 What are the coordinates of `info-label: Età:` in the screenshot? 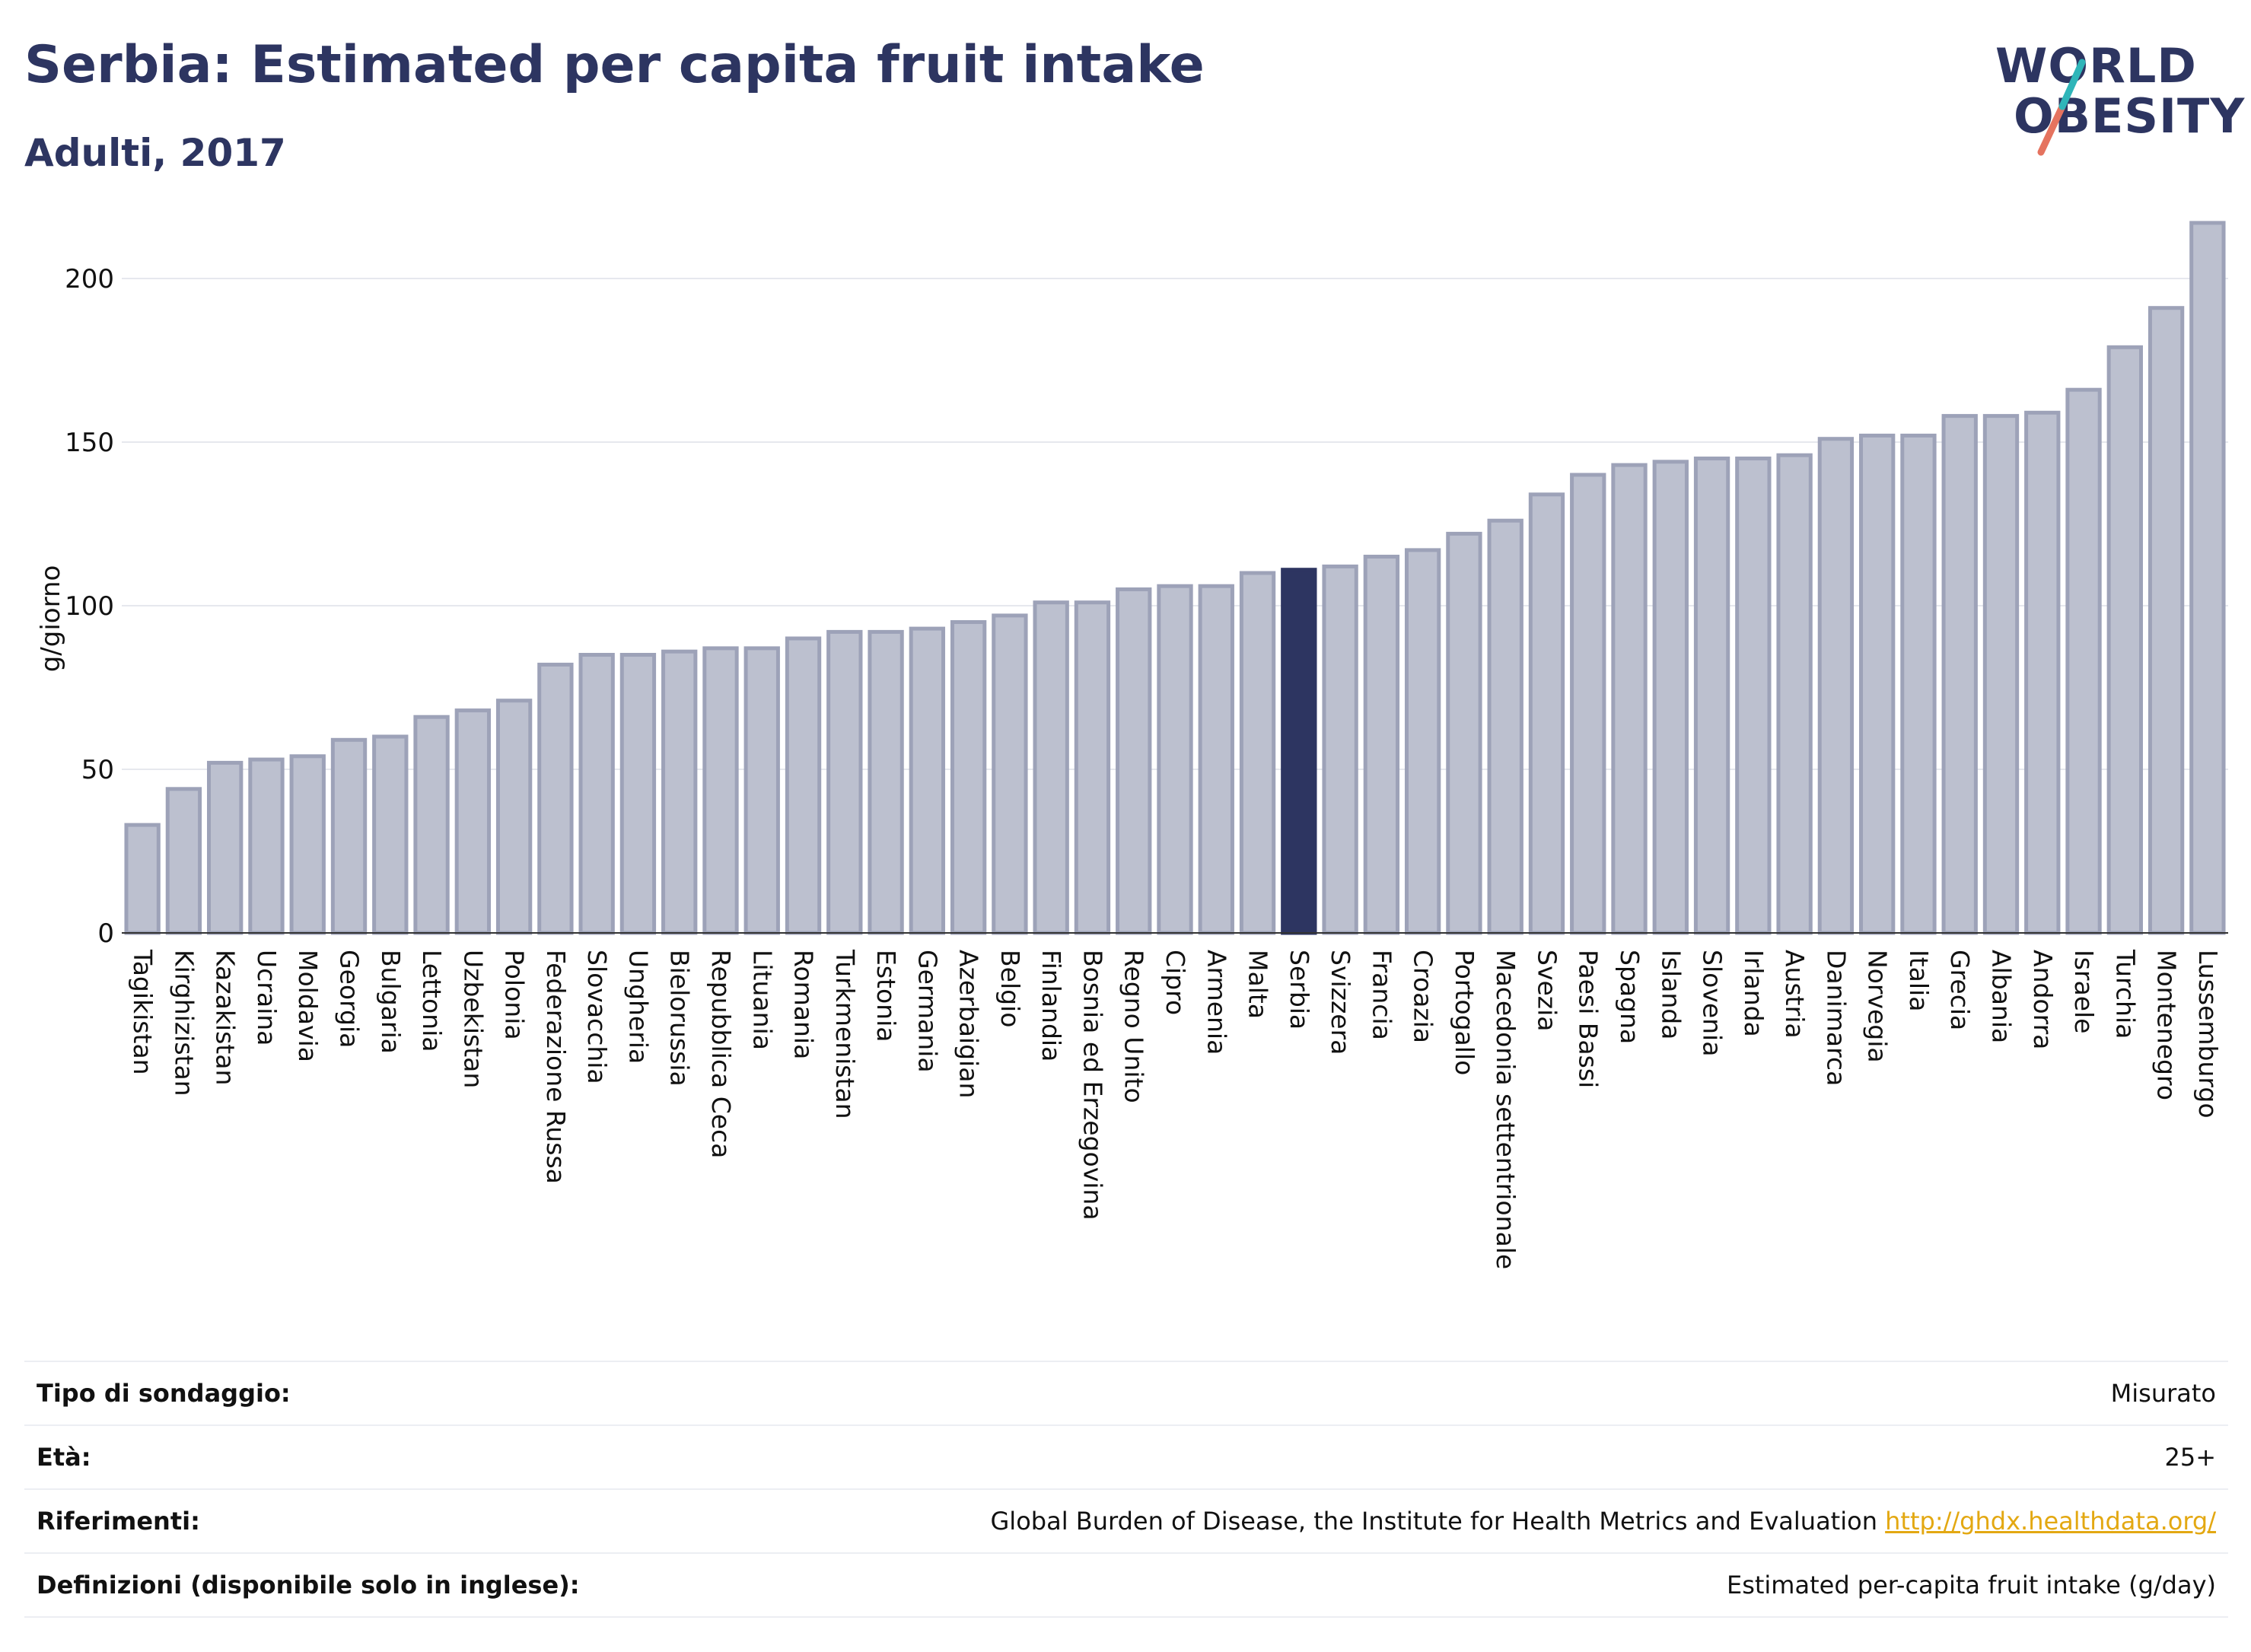 It's located at (64, 1457).